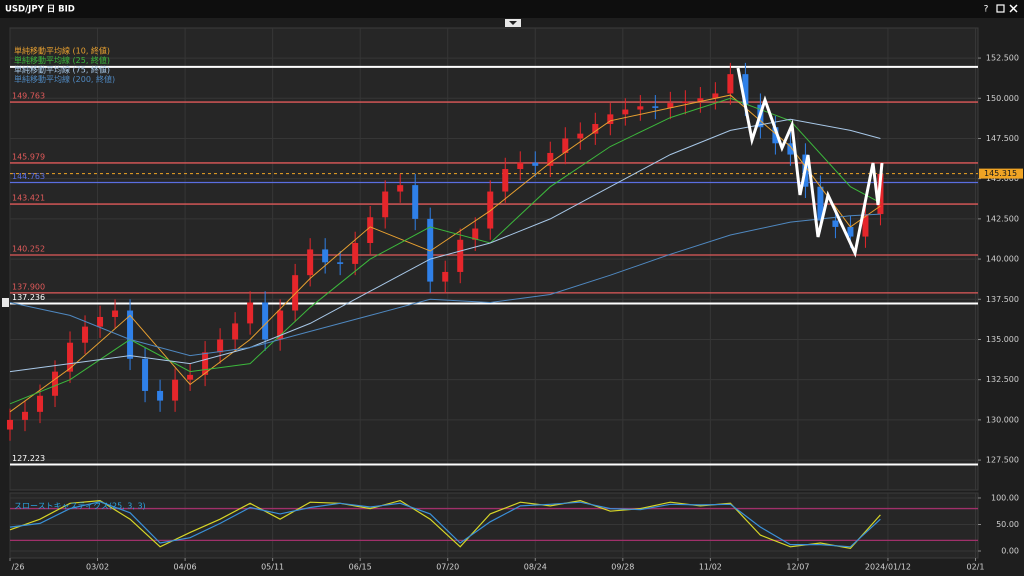 Image resolution: width=1024 pixels, height=576 pixels. Describe the element at coordinates (28, 297) in the screenshot. I see `price-level-label: 137.236` at that location.